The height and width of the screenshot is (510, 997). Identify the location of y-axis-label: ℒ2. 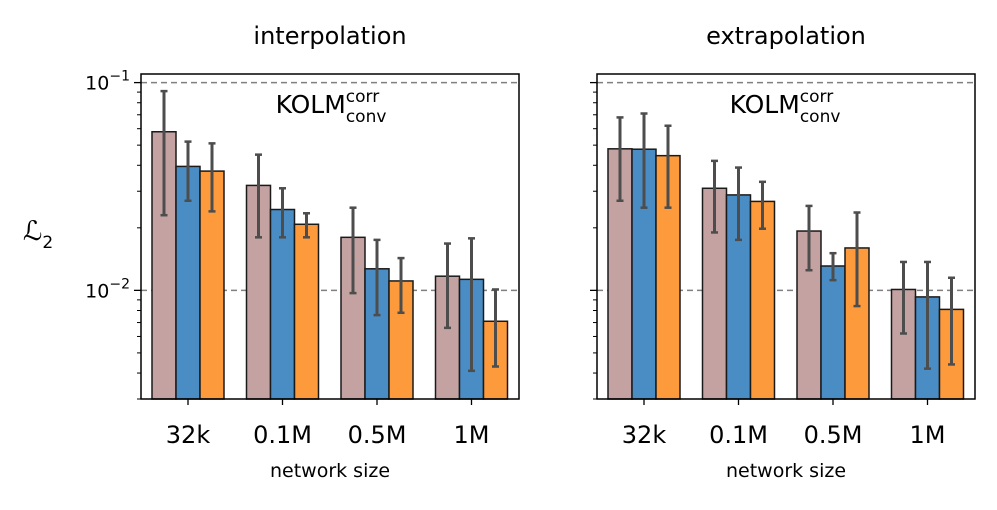
(38, 234).